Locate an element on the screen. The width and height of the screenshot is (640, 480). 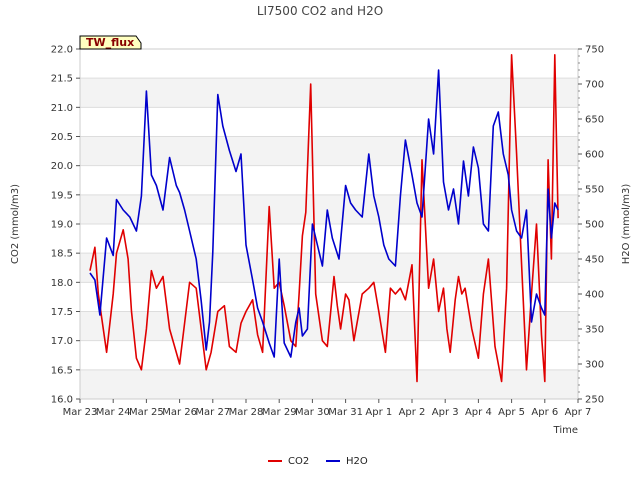
y-right-tick-label: 500 is located at coordinates (594, 225).